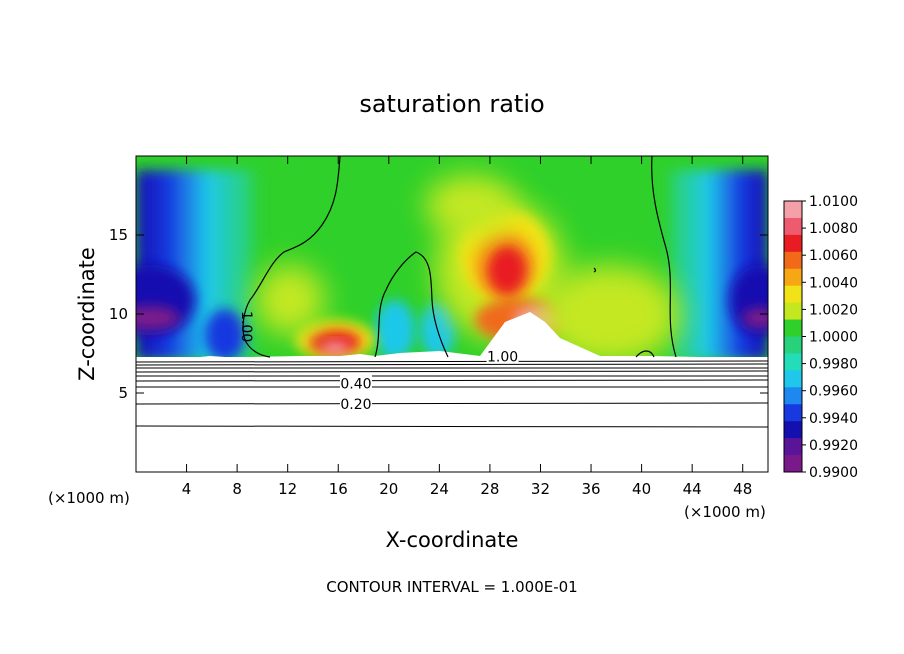  What do you see at coordinates (833, 256) in the screenshot?
I see `colorbar-label: 1.0060` at bounding box center [833, 256].